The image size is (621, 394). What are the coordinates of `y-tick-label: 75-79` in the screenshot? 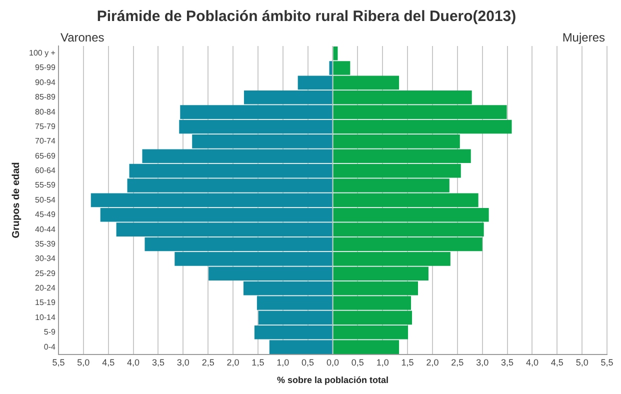 It's located at (45, 126).